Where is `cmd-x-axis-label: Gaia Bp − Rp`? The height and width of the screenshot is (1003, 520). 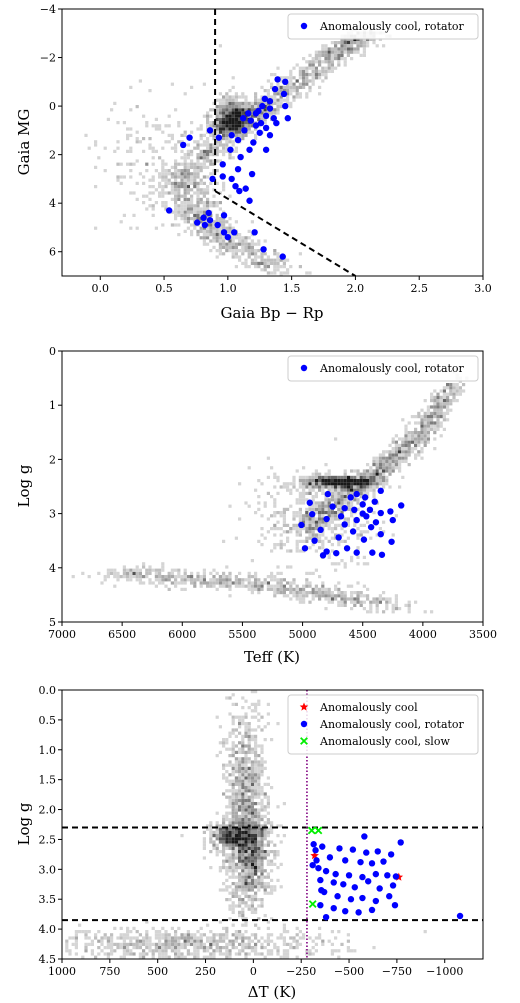
cmd-x-axis-label: Gaia Bp − Rp is located at coordinates (271, 313).